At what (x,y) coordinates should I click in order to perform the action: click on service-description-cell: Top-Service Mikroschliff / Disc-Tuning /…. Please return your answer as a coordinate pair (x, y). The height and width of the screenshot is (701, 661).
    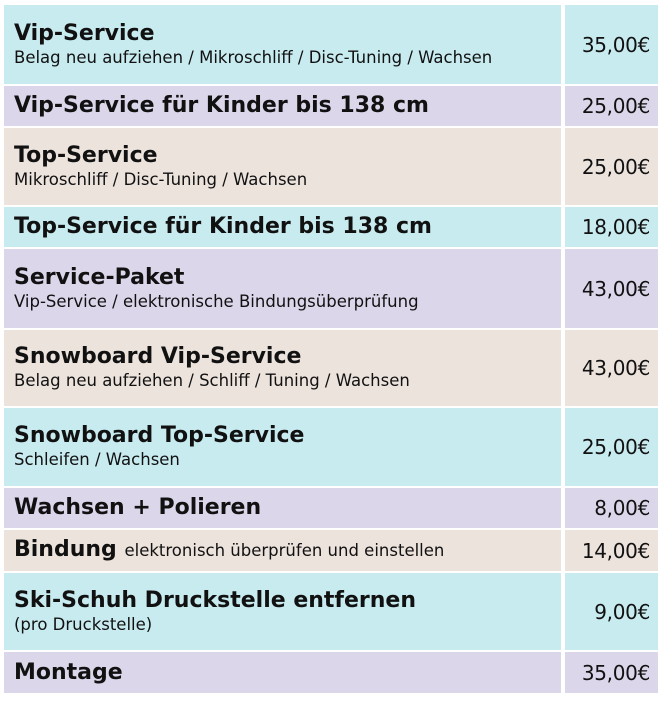
    Looking at the image, I should click on (282, 166).